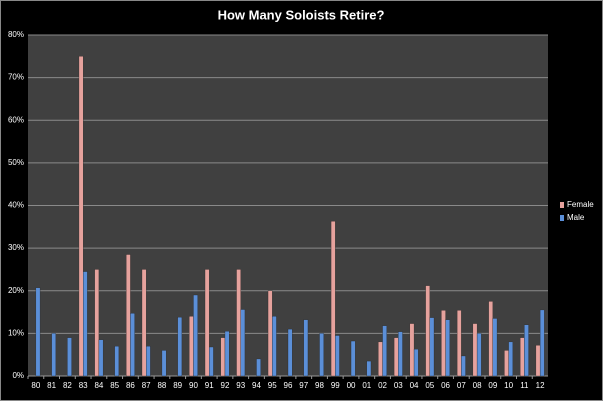 The image size is (603, 401). I want to click on x-tick-label: 09, so click(492, 385).